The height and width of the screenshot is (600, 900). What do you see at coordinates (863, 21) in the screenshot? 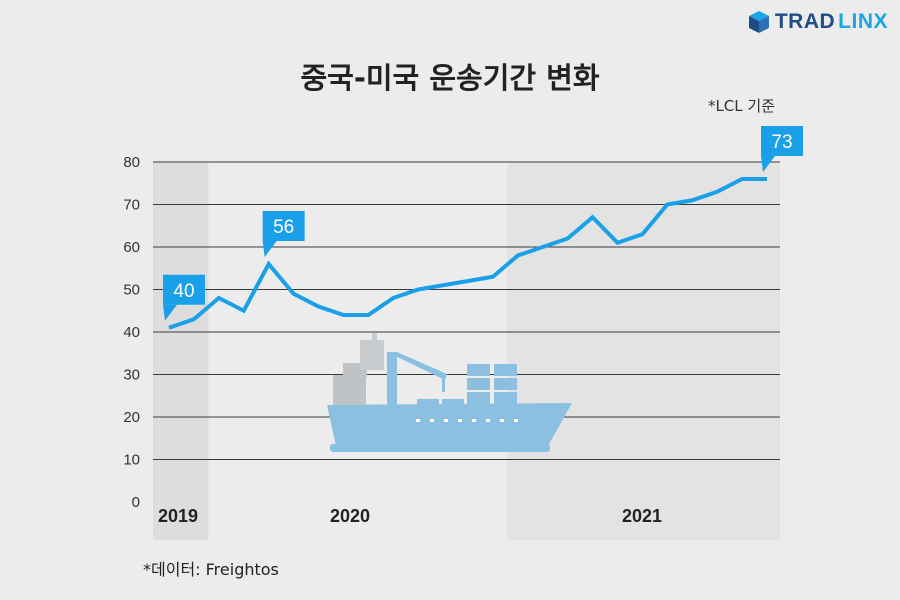
I see `brand-name-part2: LINX` at bounding box center [863, 21].